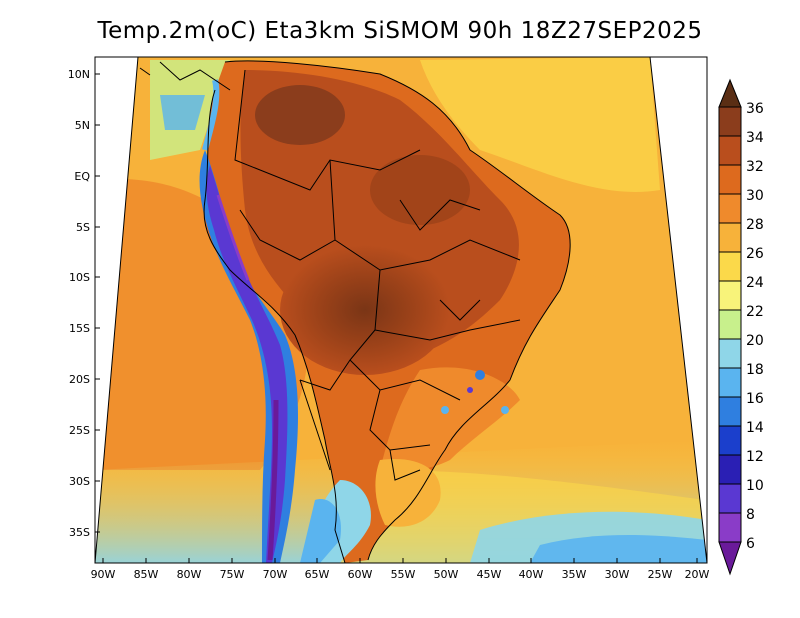 This screenshot has width=800, height=618. I want to click on colorbar-label: 28, so click(755, 225).